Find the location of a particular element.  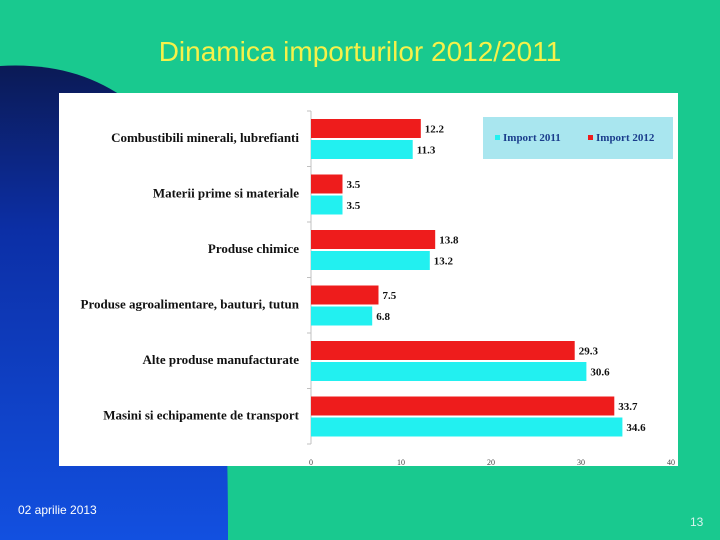

category-label: Combustibili minerali, lubrefianti is located at coordinates (205, 137).